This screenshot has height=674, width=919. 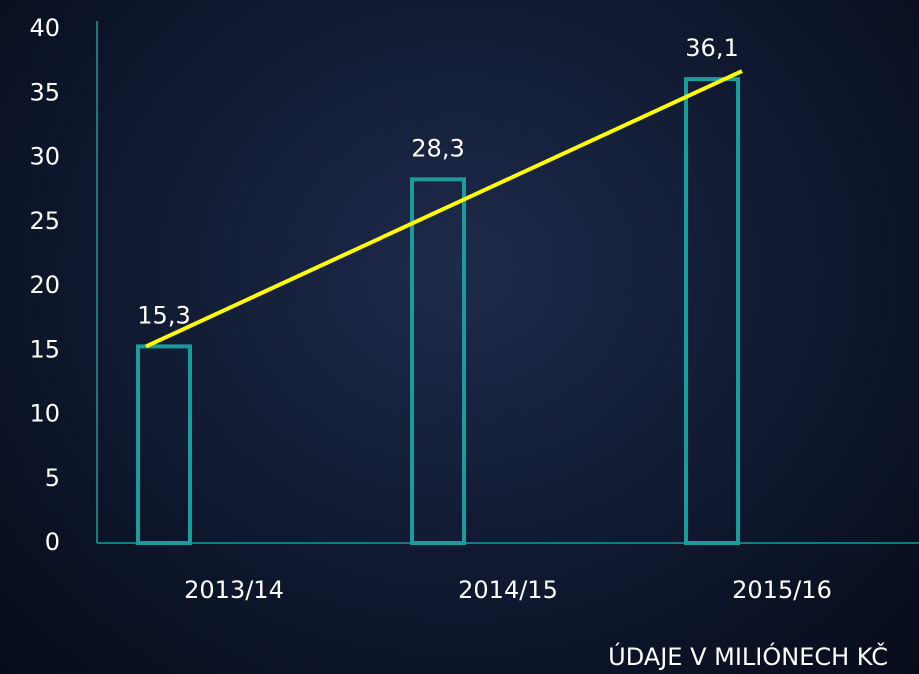 What do you see at coordinates (782, 590) in the screenshot?
I see `x-tick-label: 2015/16` at bounding box center [782, 590].